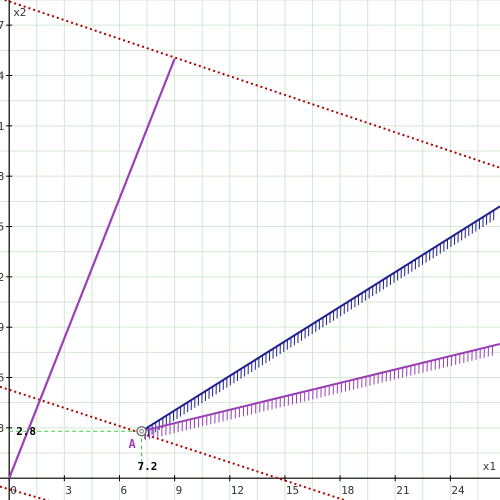  I want to click on x-tick-label: 3, so click(68, 490).